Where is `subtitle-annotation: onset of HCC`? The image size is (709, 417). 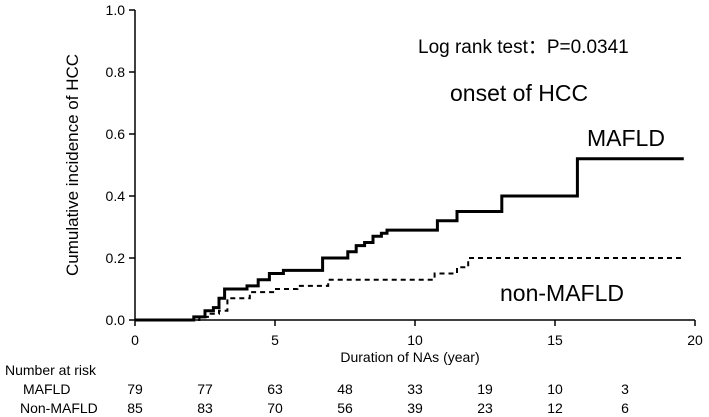 subtitle-annotation: onset of HCC is located at coordinates (519, 93).